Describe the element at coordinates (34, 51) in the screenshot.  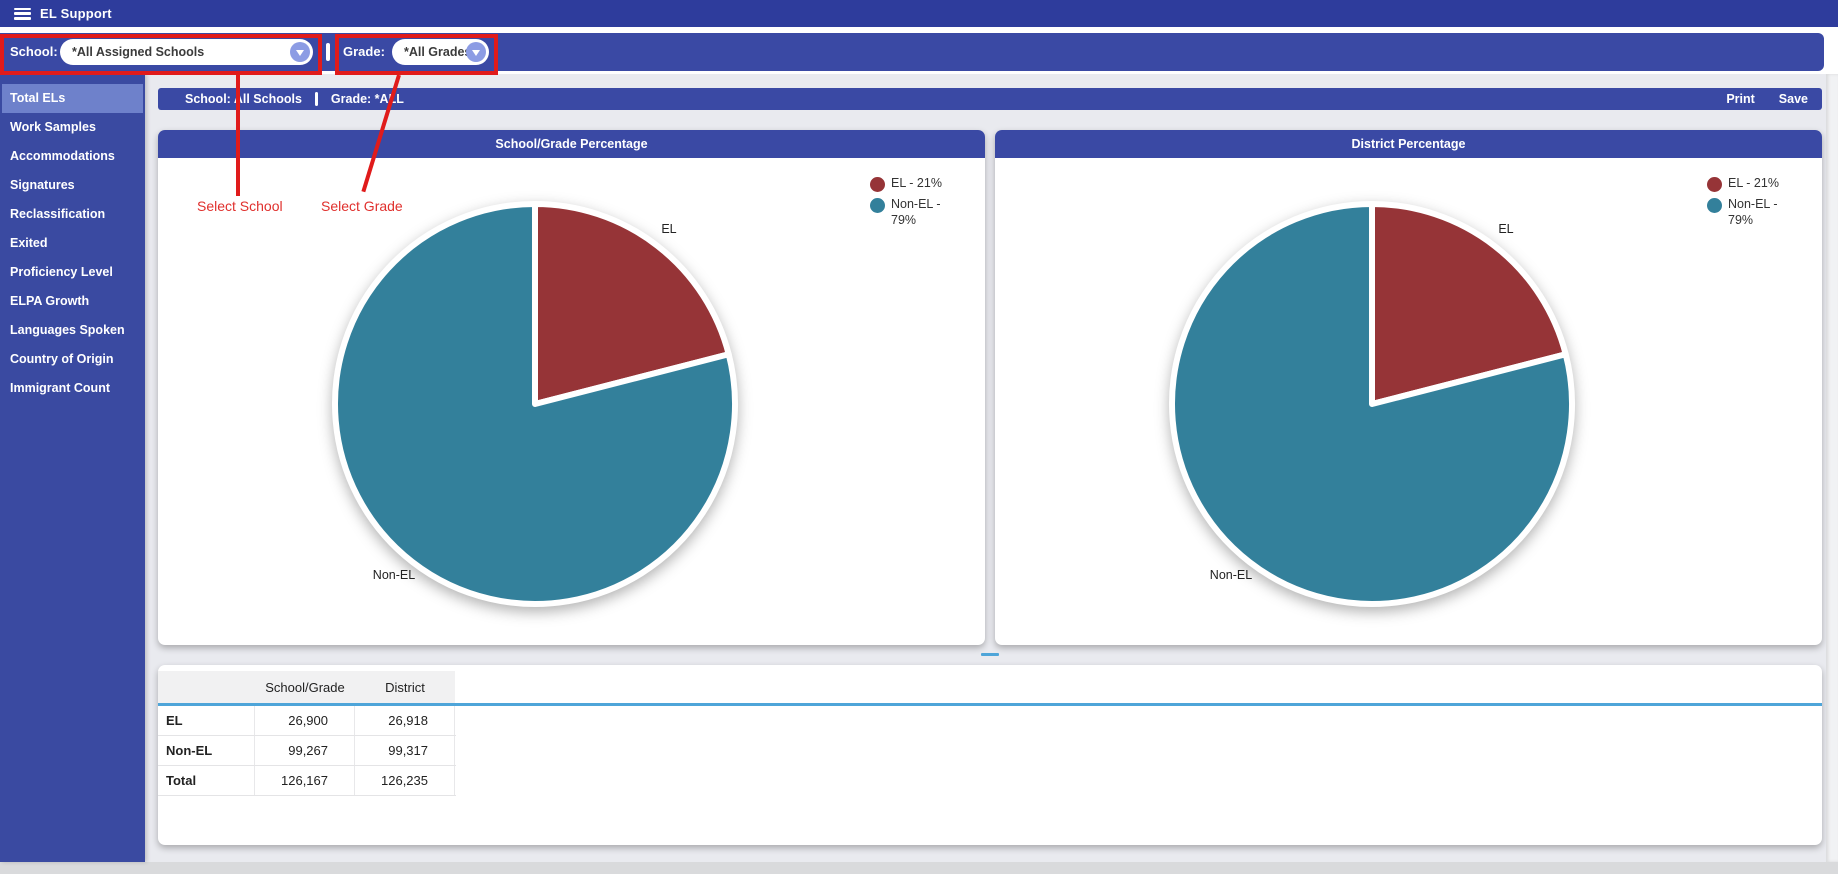
I see `school-filter-label: School:` at that location.